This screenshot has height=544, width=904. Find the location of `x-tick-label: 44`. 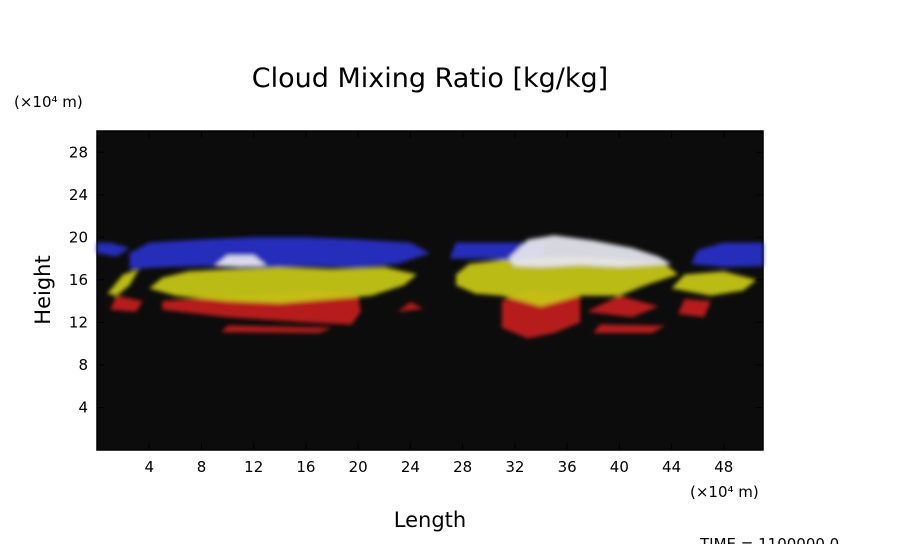

x-tick-label: 44 is located at coordinates (671, 467).